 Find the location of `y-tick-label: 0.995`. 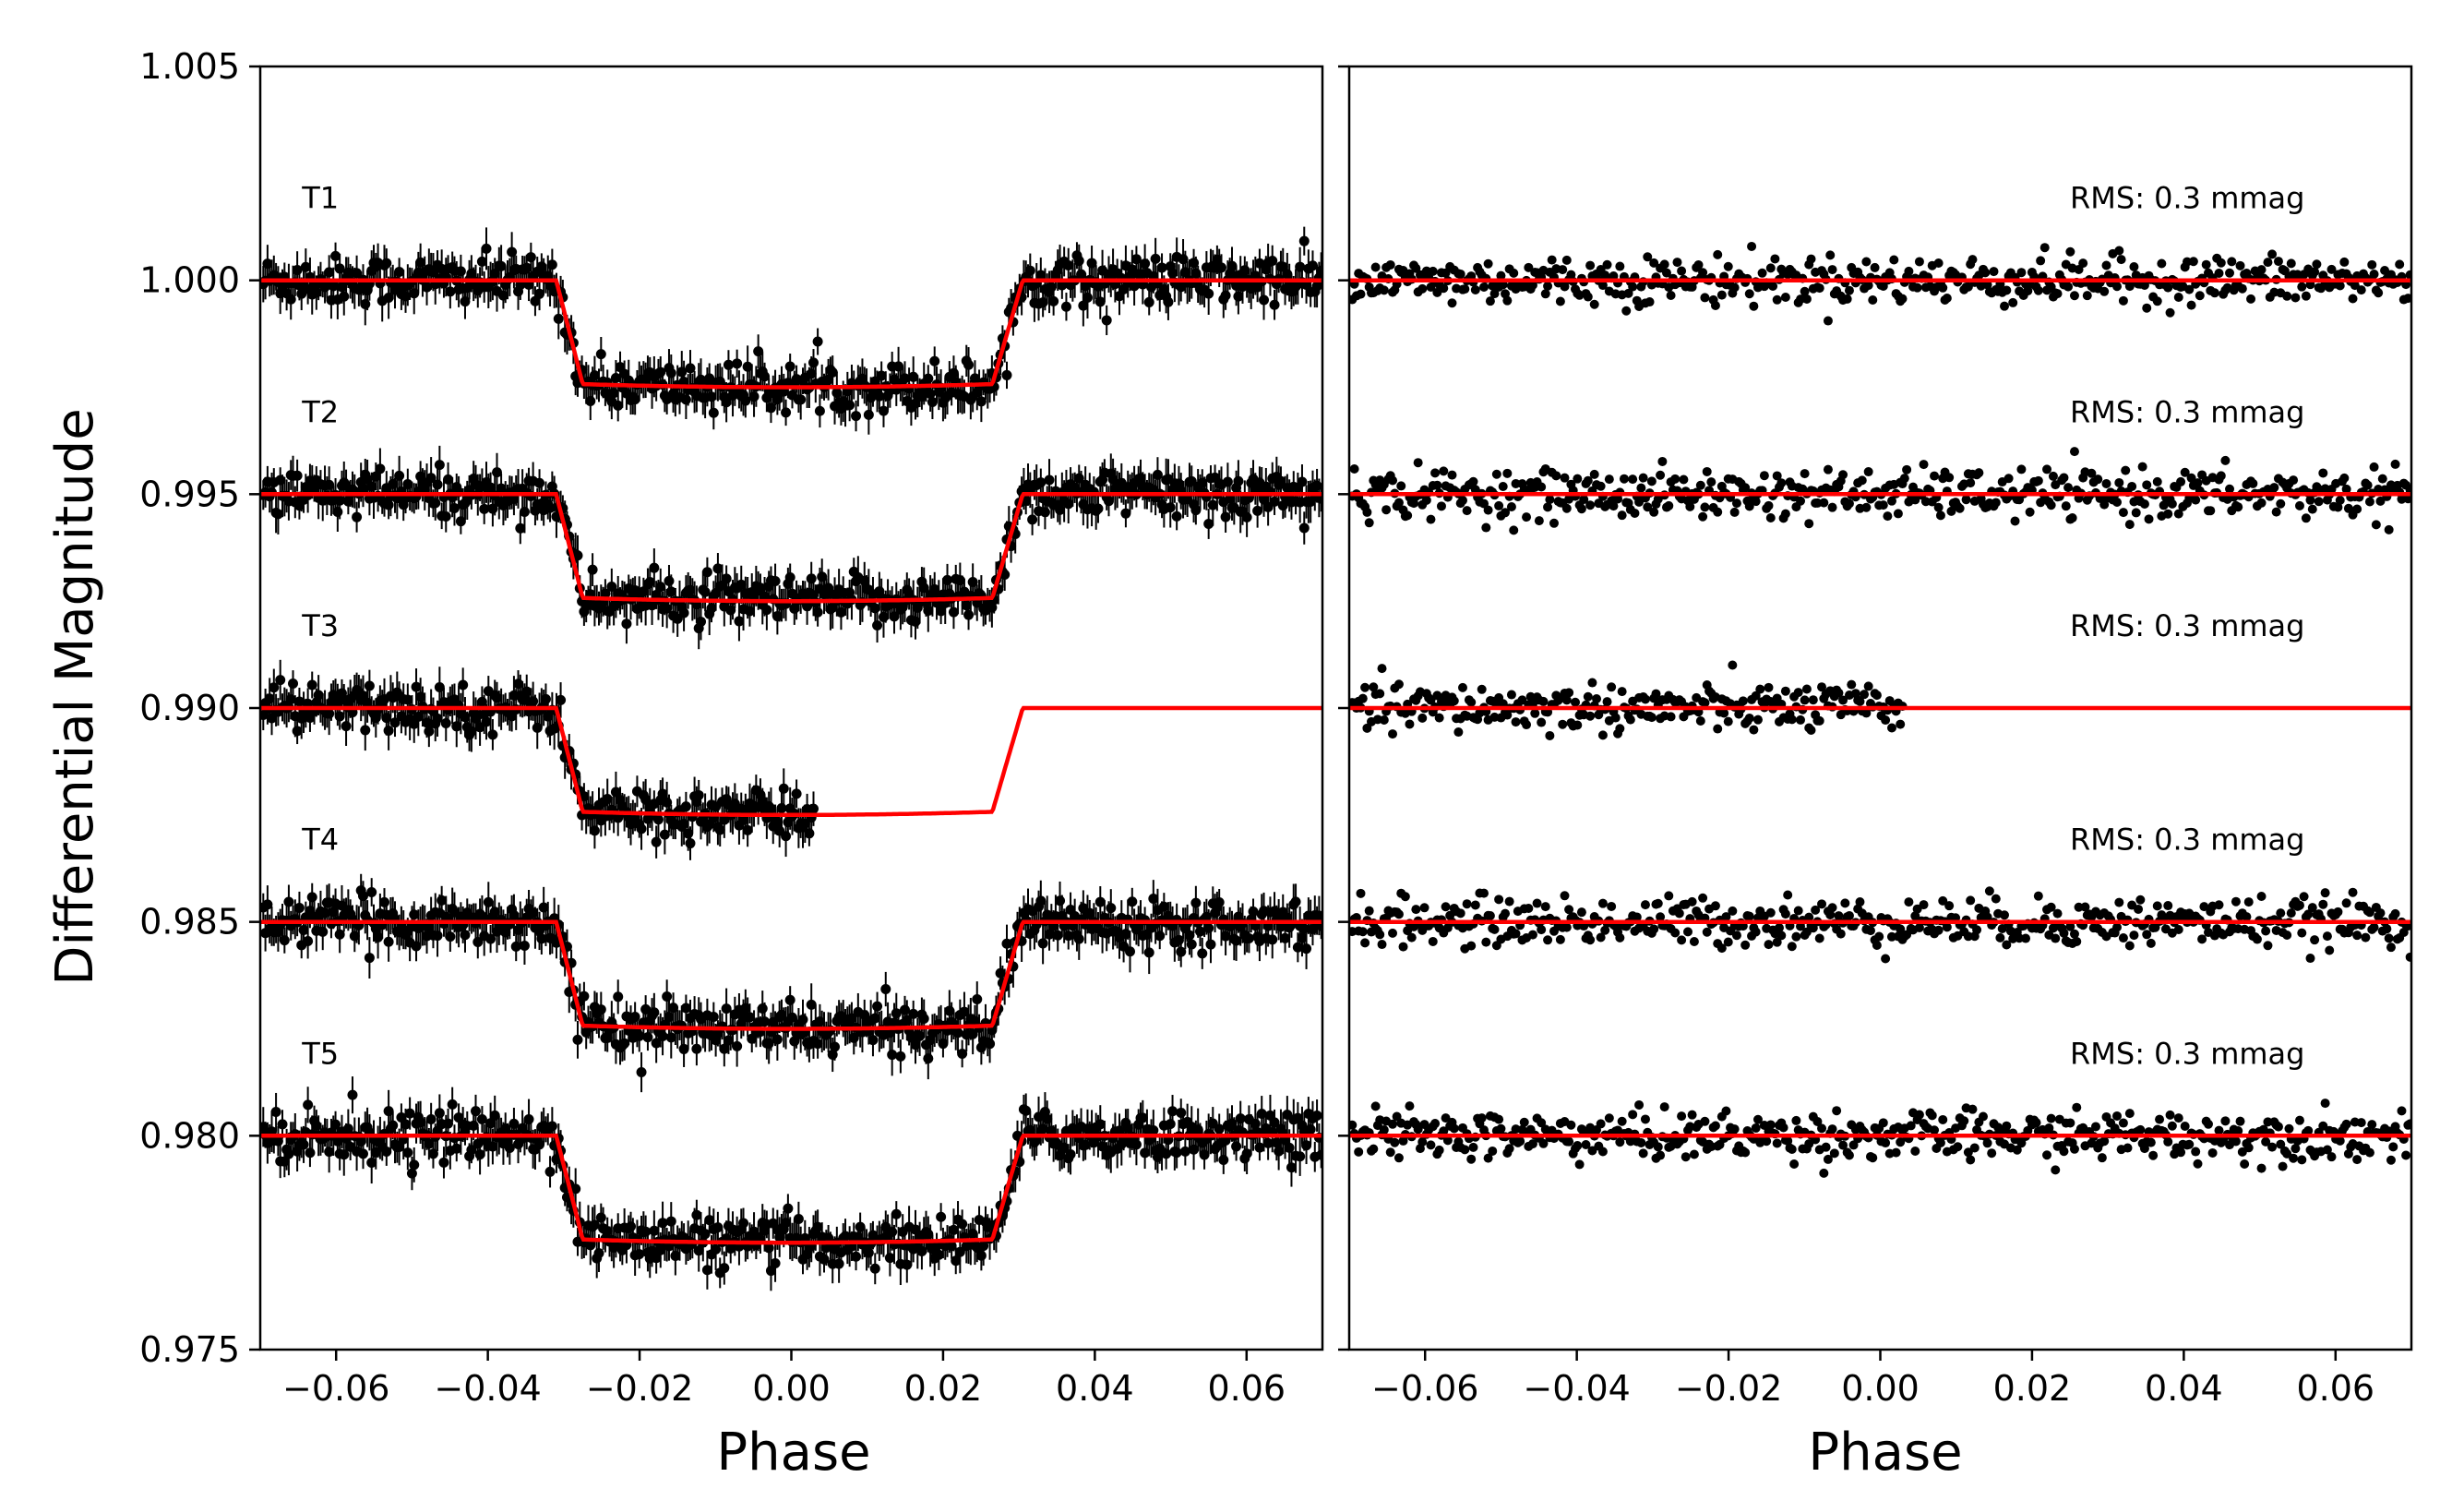

y-tick-label: 0.995 is located at coordinates (189, 494).